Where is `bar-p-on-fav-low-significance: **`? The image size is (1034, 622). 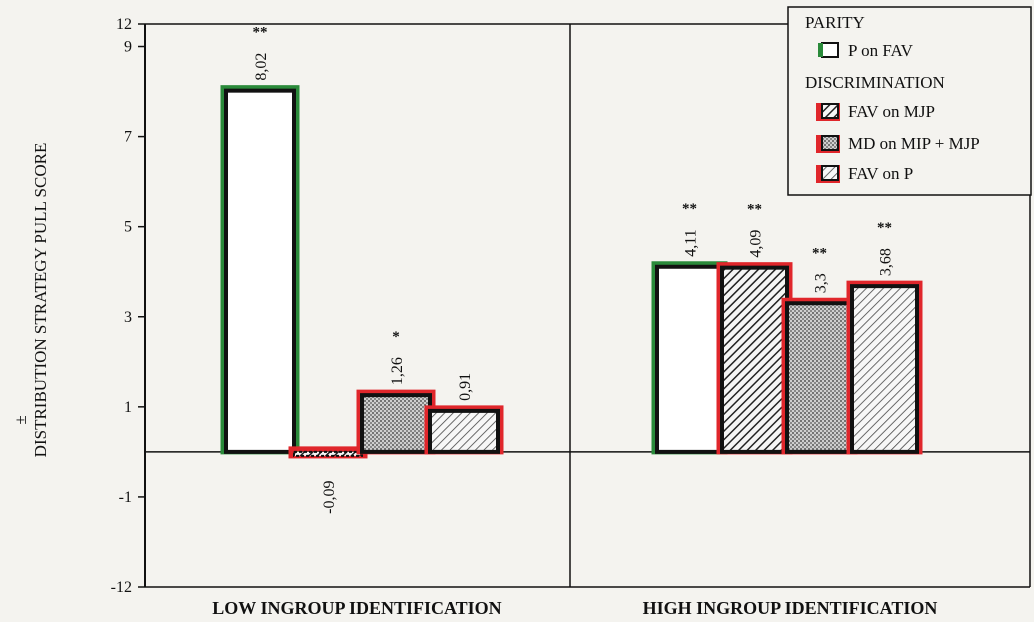 bar-p-on-fav-low-significance: ** is located at coordinates (260, 33).